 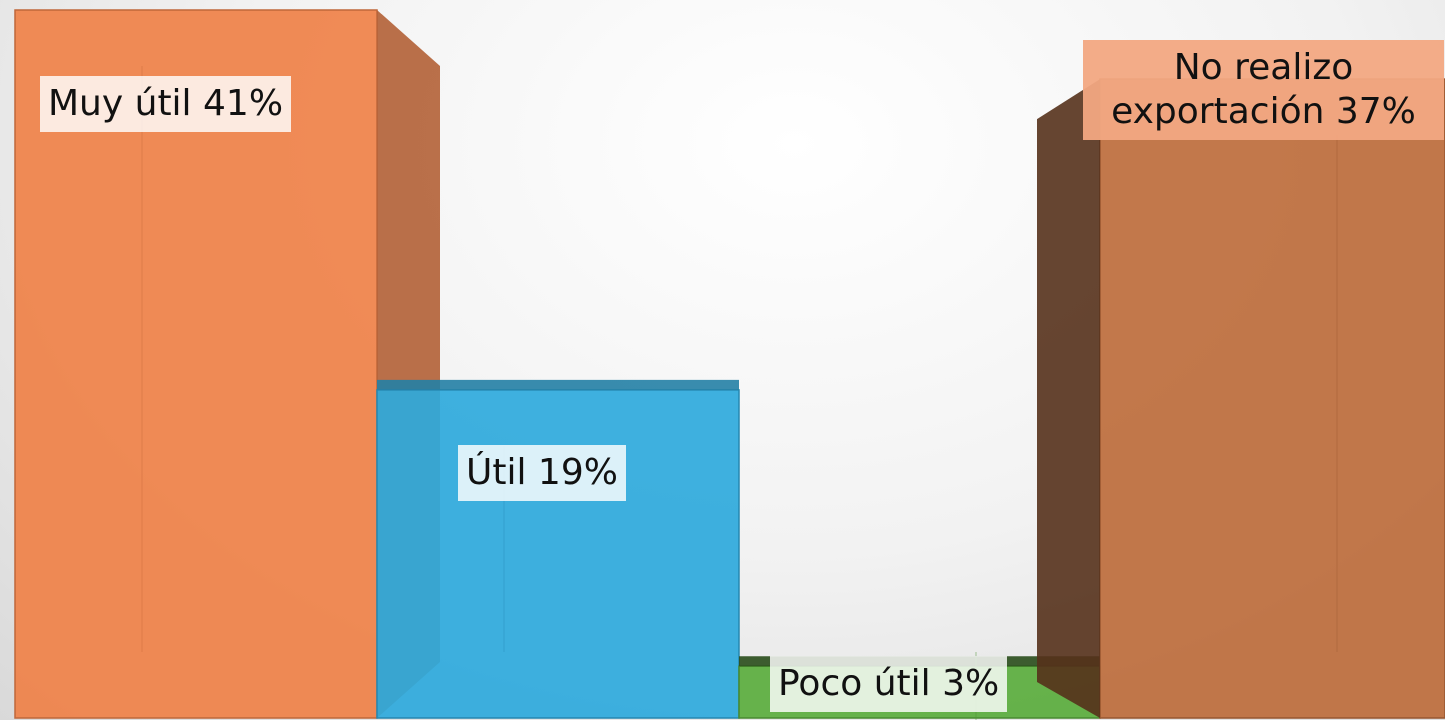 I want to click on data-label: Muy útil 41%, so click(x=166, y=104).